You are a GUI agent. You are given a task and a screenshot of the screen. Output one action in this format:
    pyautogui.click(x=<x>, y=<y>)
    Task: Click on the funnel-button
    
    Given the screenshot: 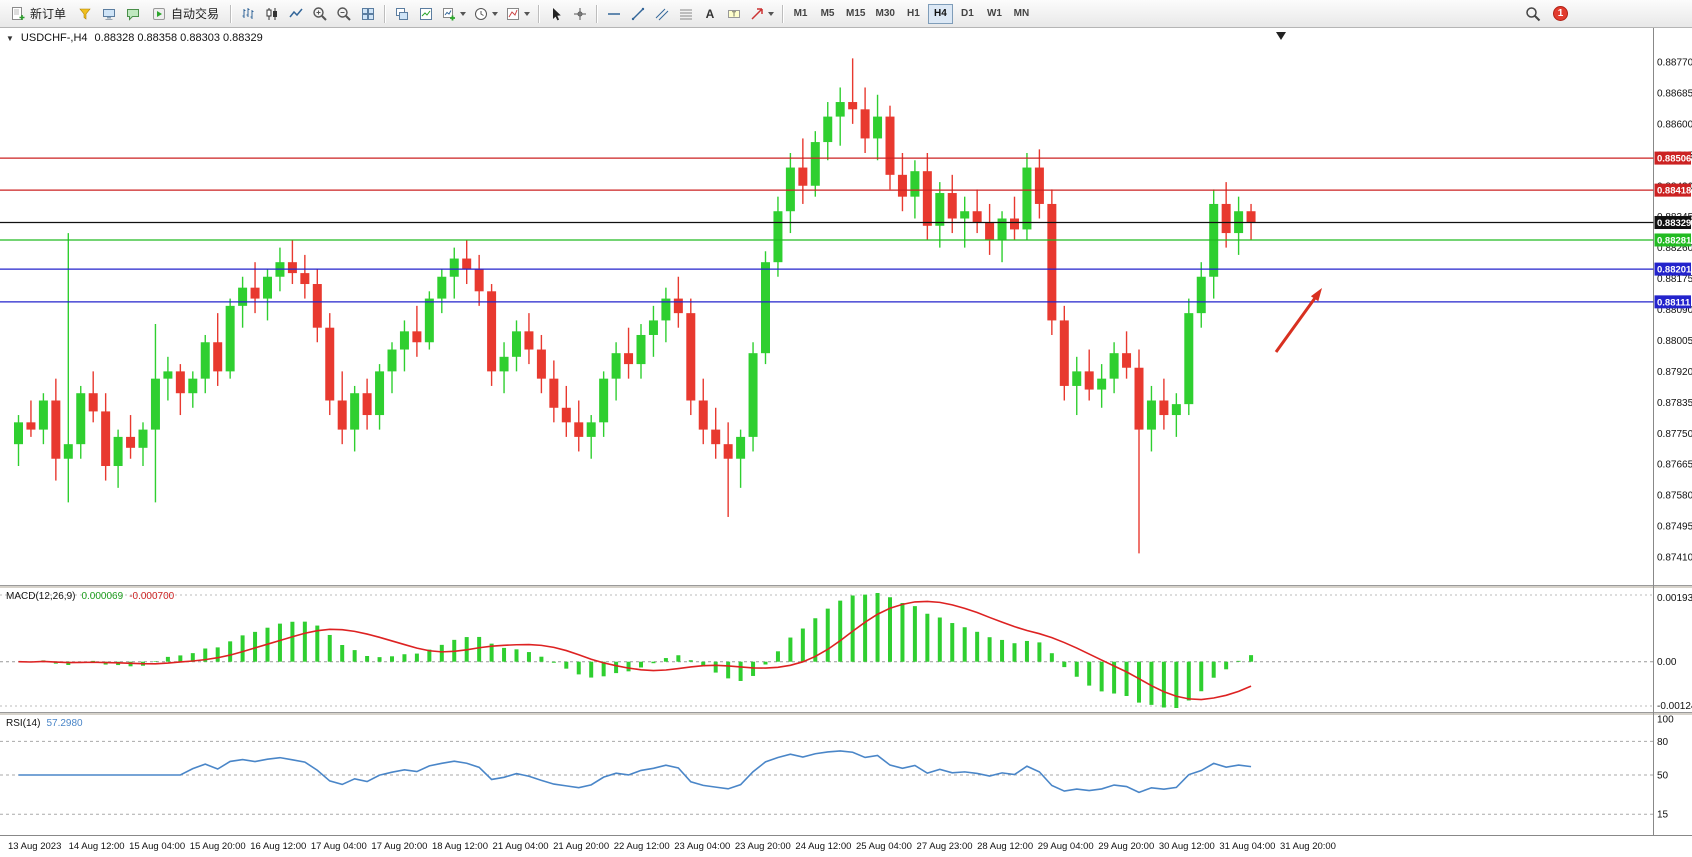 What is the action you would take?
    pyautogui.click(x=84, y=14)
    